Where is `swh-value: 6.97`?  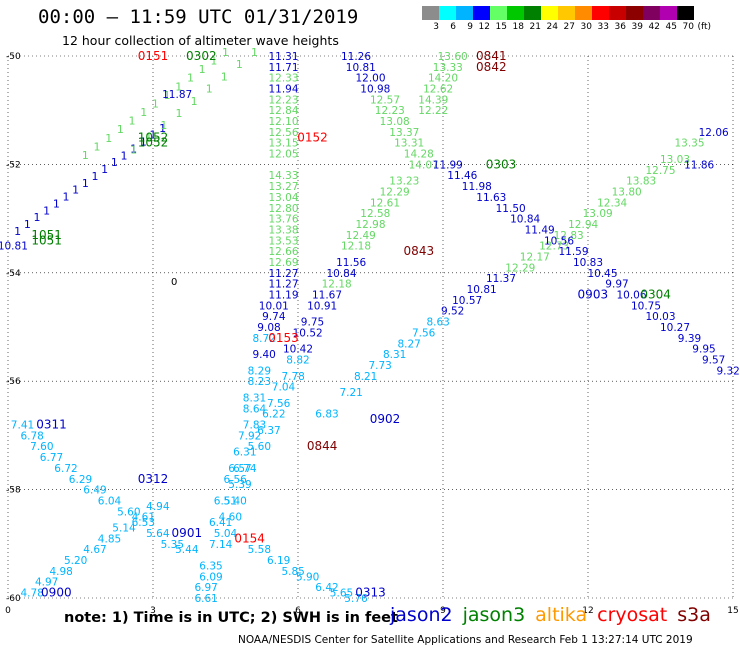
swh-value: 6.97 is located at coordinates (205, 588).